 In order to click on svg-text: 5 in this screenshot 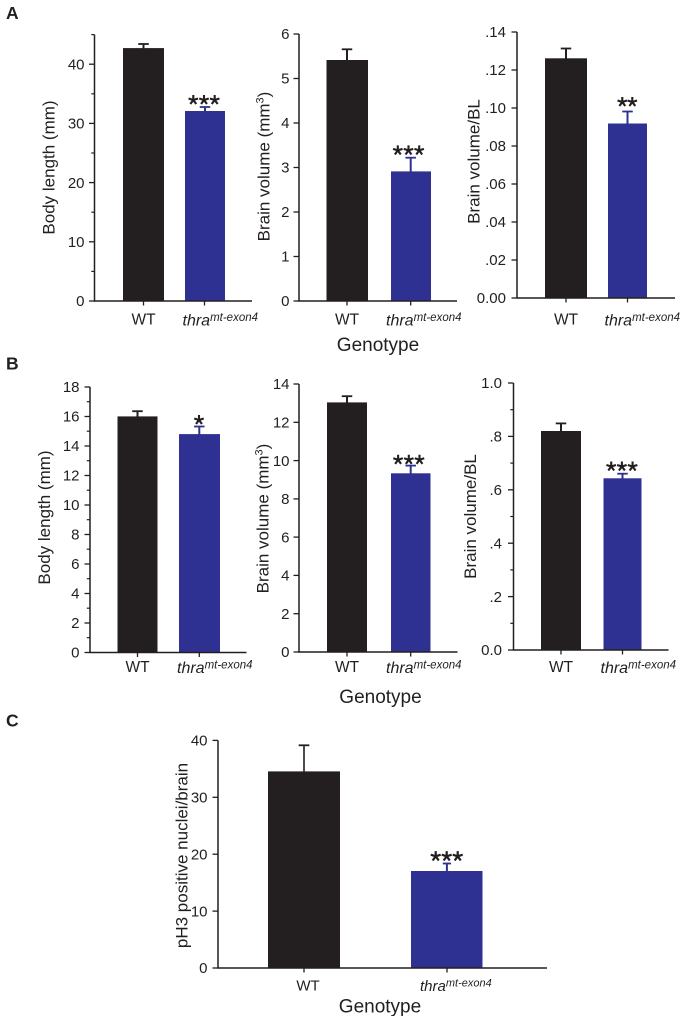, I will do `click(285, 79)`.